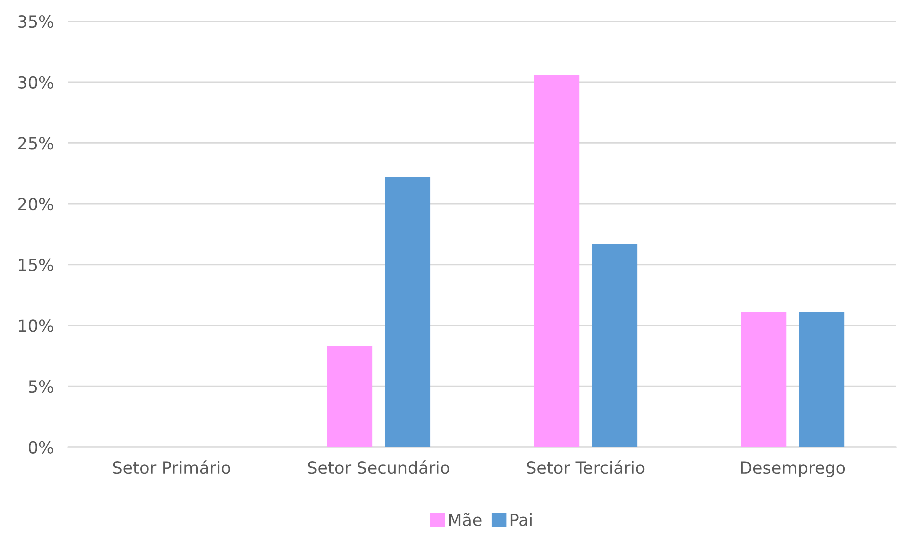  Describe the element at coordinates (36, 326) in the screenshot. I see `y-tick-label: 10%` at that location.